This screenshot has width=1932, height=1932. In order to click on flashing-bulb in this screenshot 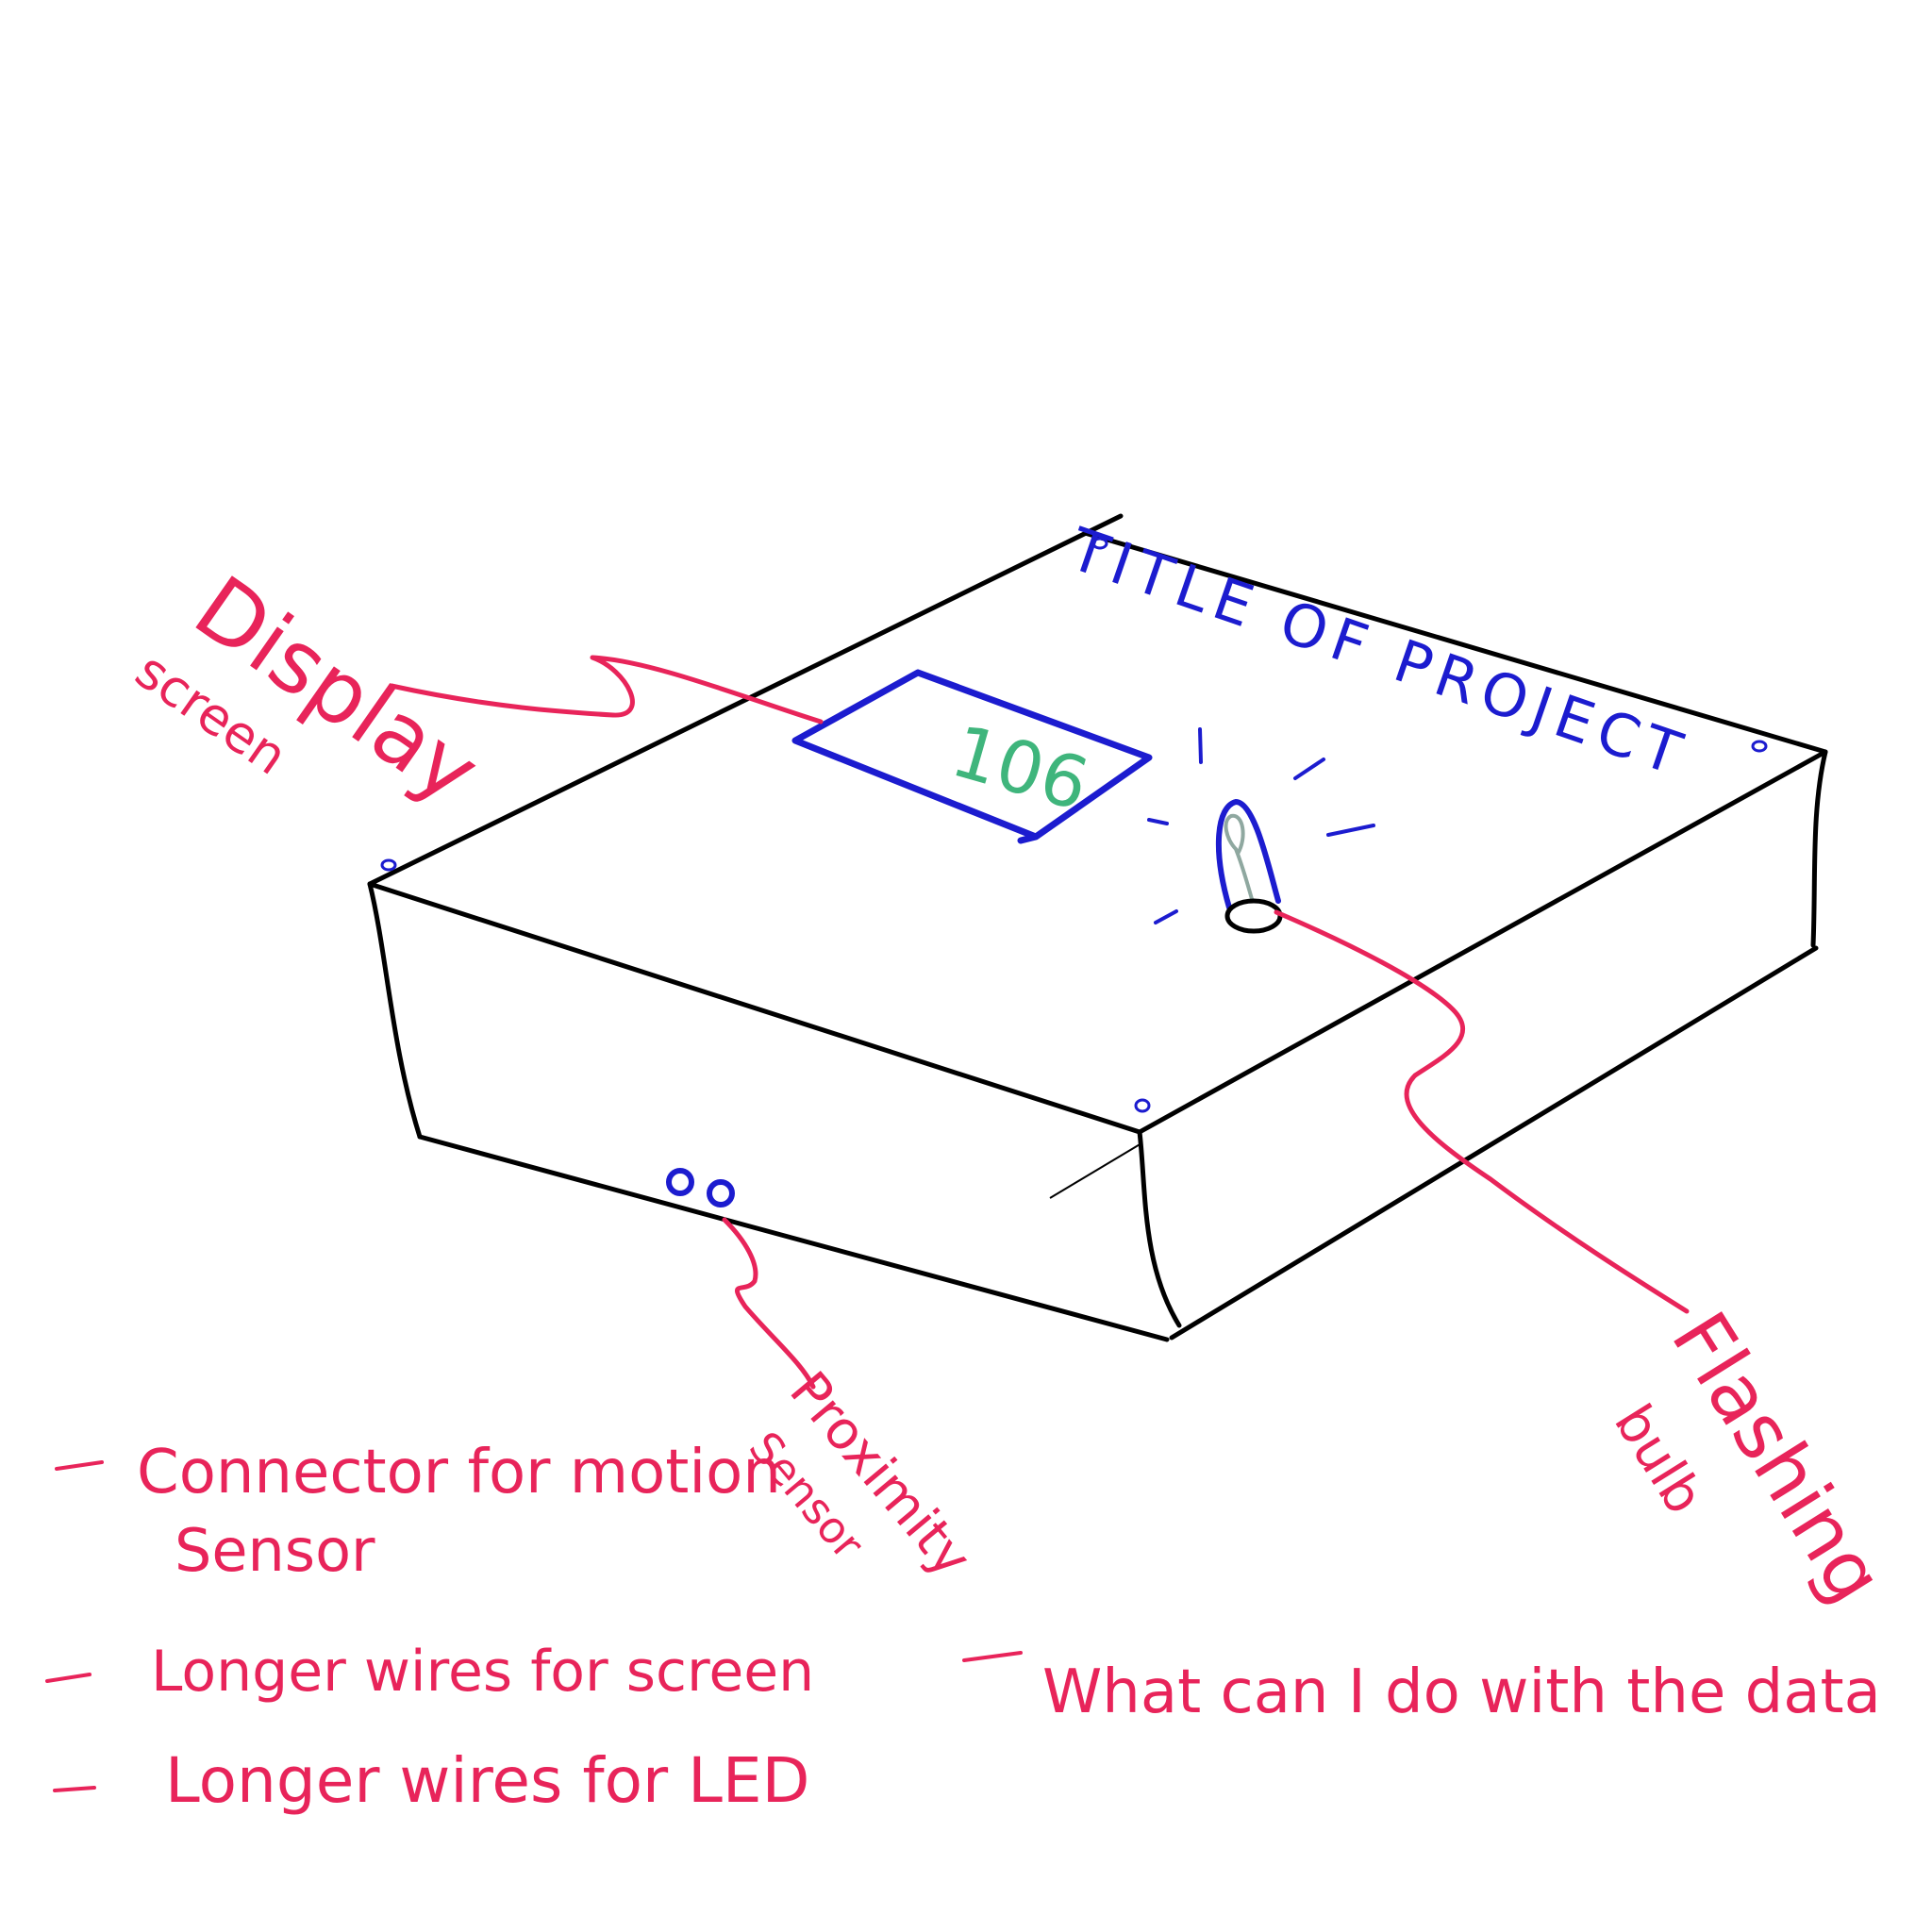, I will do `click(1261, 831)`.